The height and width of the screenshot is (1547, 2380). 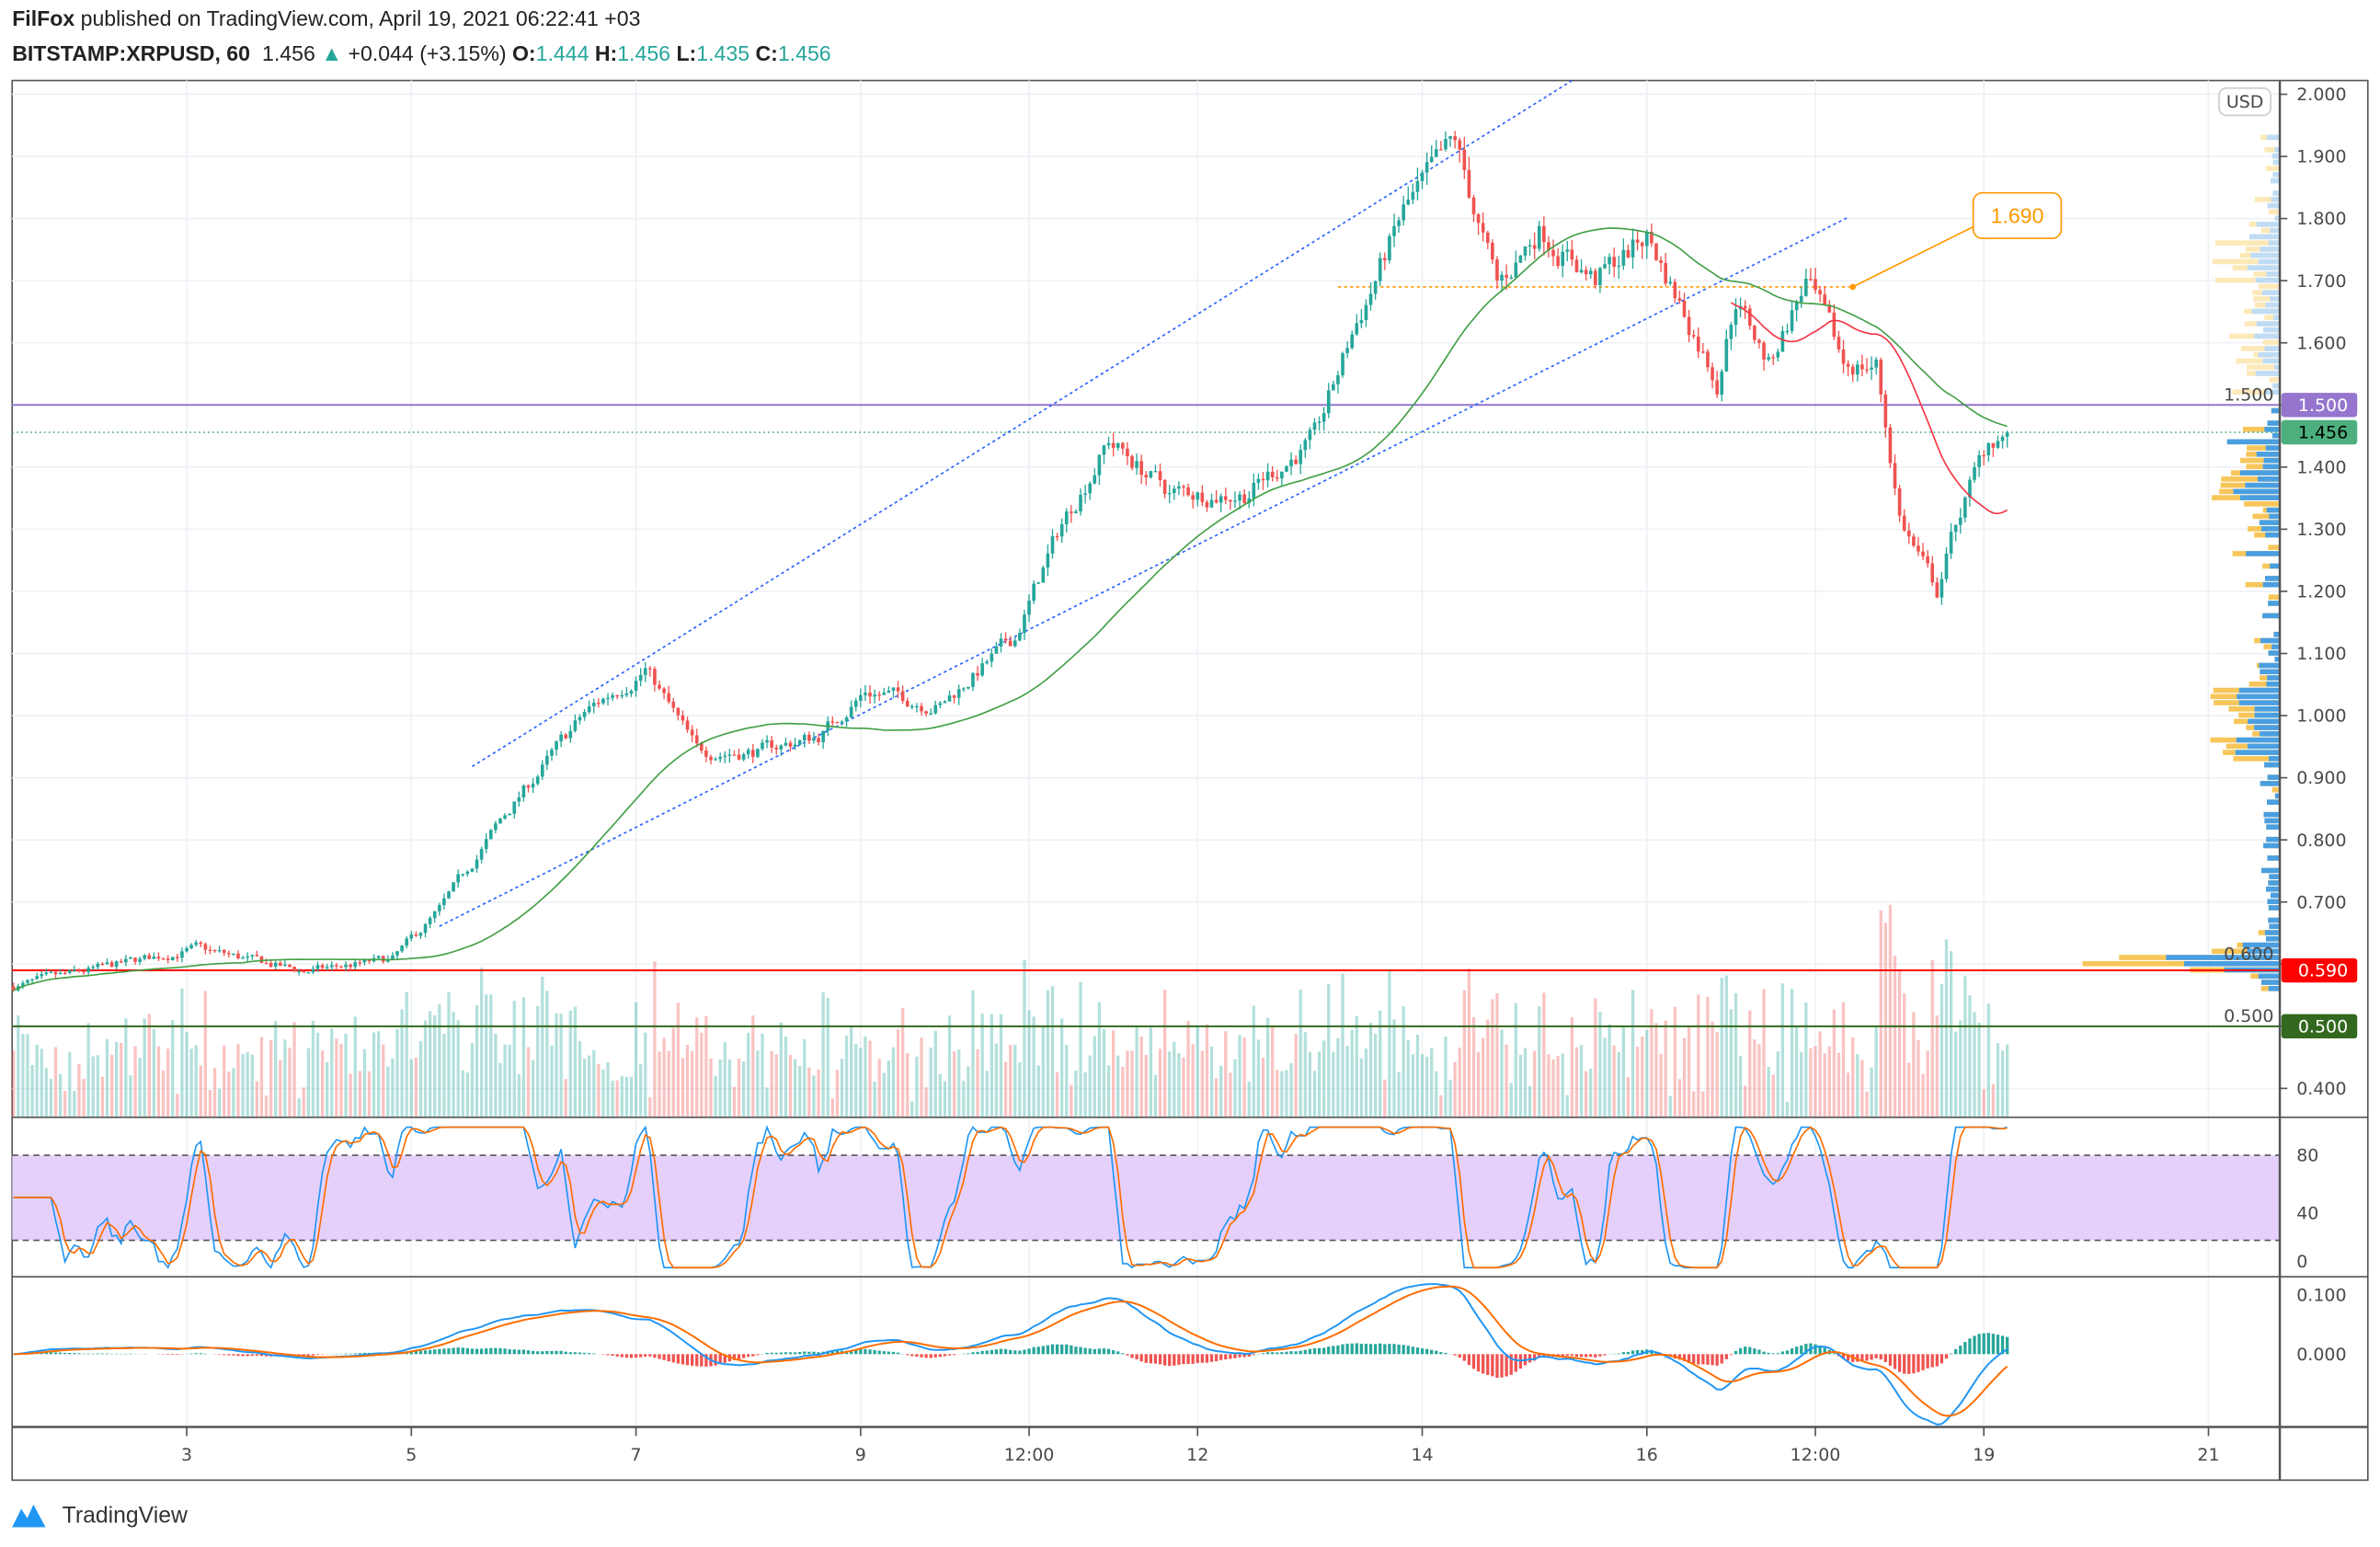 What do you see at coordinates (2244, 101) in the screenshot?
I see `currency-button: USD` at bounding box center [2244, 101].